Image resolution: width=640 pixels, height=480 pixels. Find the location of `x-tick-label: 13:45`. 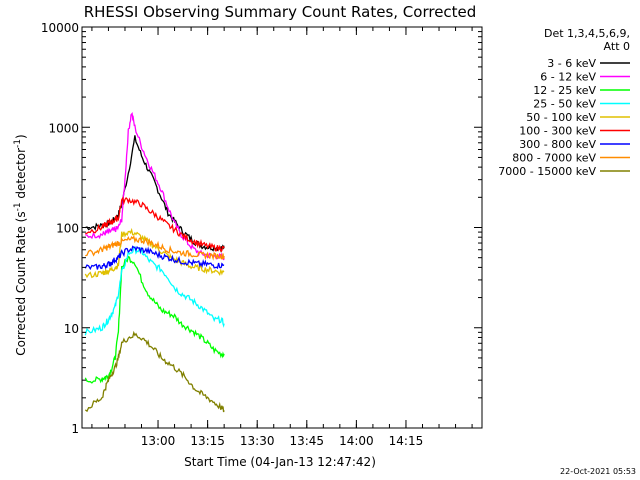

x-tick-label: 13:45 is located at coordinates (306, 441).